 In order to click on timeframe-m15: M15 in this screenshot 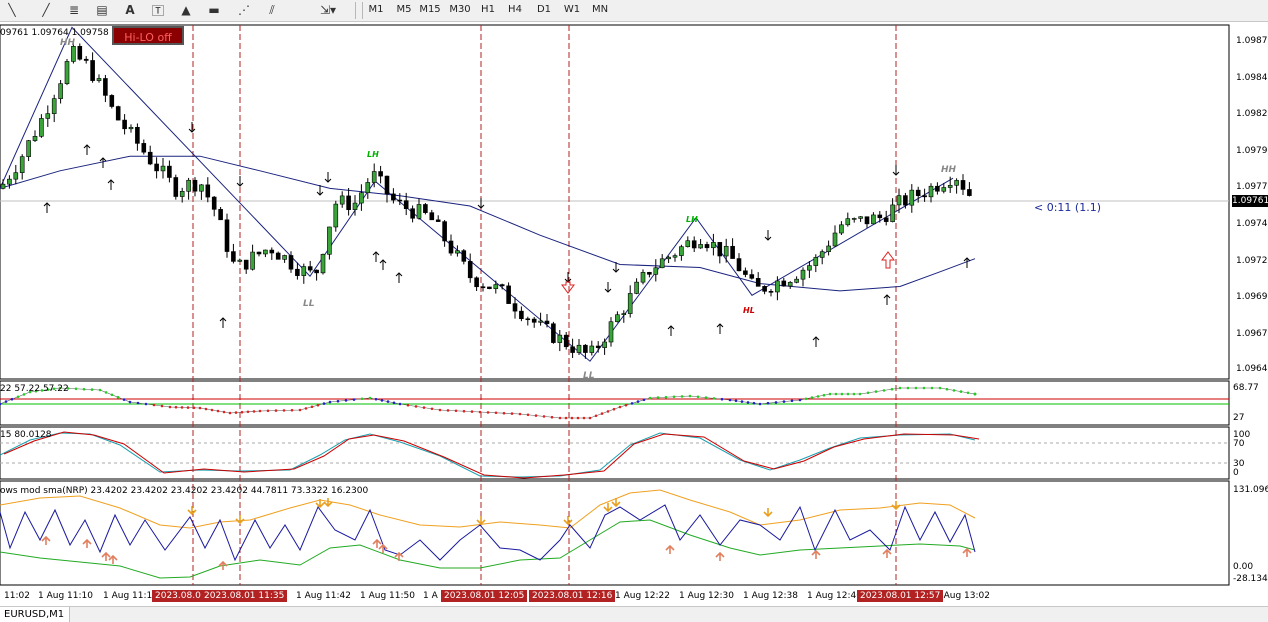, I will do `click(430, 9)`.